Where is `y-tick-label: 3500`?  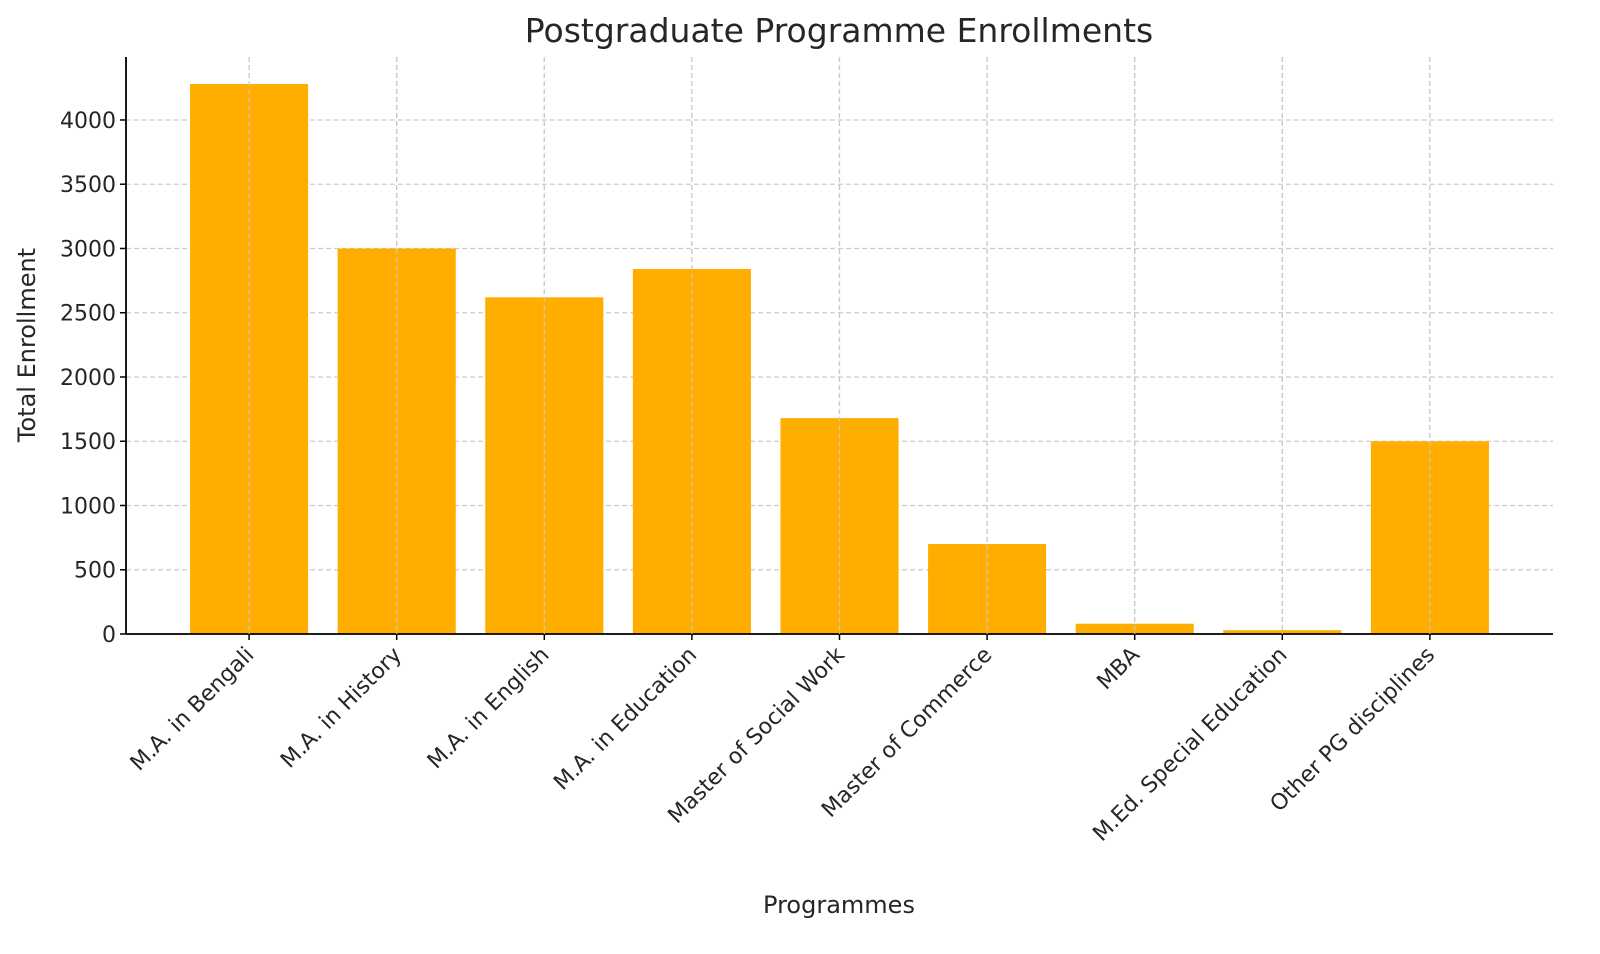
y-tick-label: 3500 is located at coordinates (88, 185).